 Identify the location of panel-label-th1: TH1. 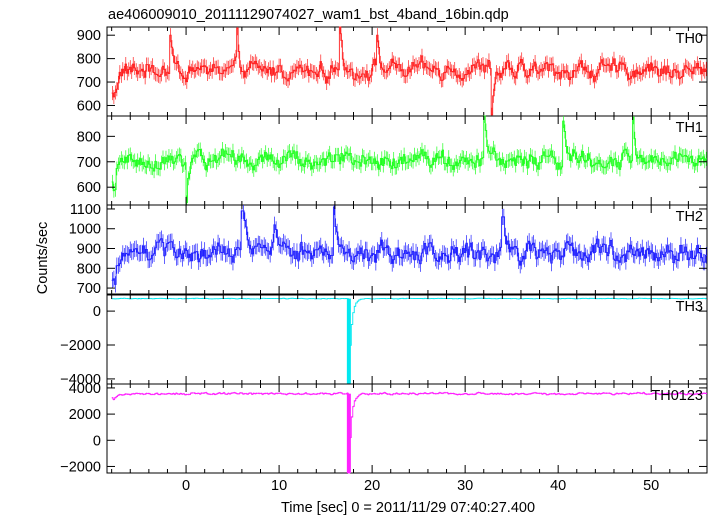
(689, 128).